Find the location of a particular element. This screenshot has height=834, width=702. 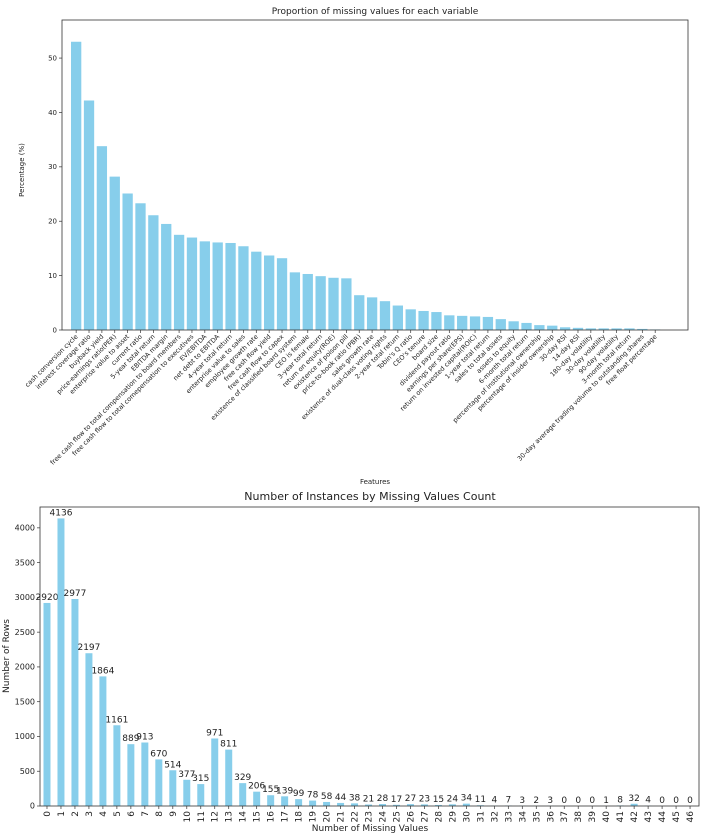

x-tick-label: 45 is located at coordinates (677, 816).